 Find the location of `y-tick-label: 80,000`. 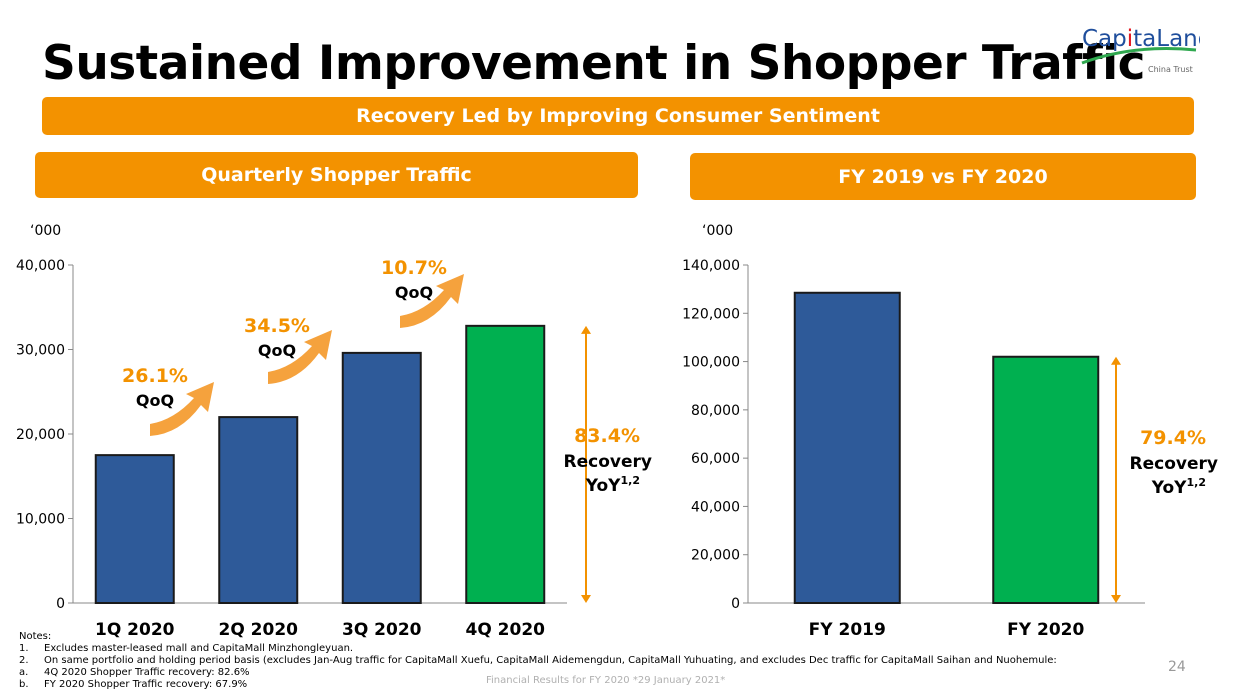

y-tick-label: 80,000 is located at coordinates (715, 411).